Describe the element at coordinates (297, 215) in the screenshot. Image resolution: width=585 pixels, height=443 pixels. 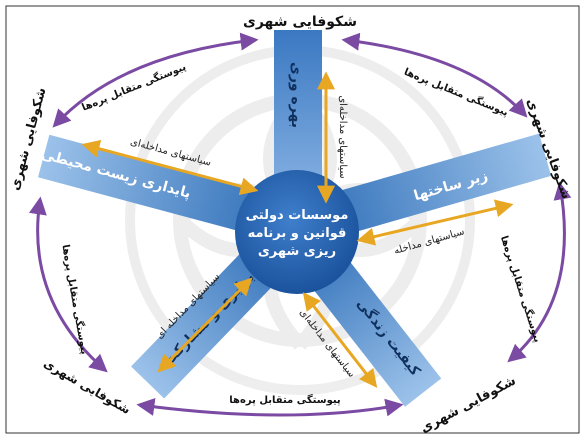
I see `hub-label-line1: موسسات دولتی` at that location.